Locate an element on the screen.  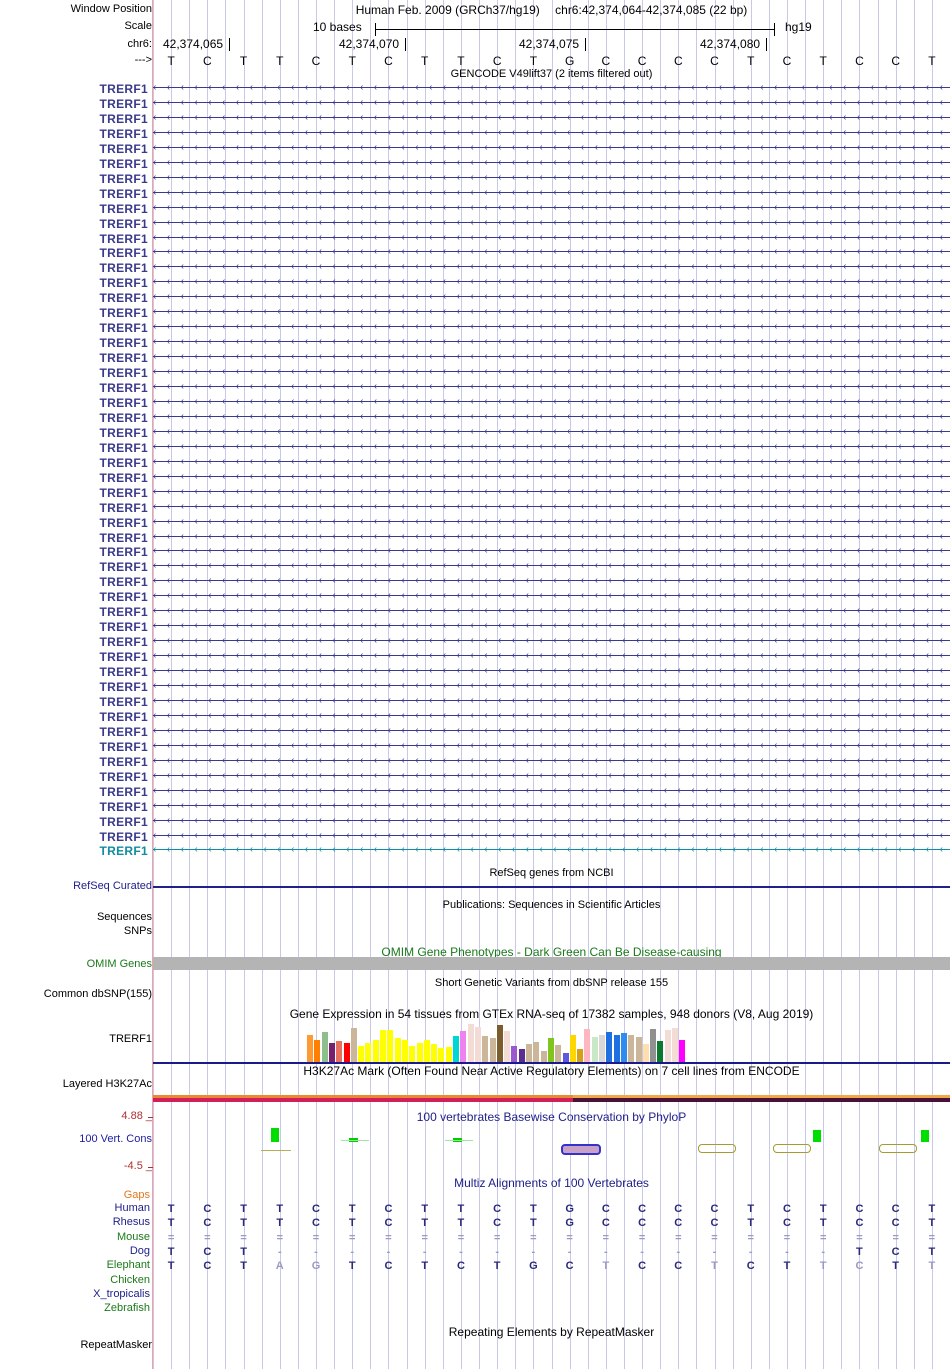
omim-gene-band is located at coordinates (551, 963).